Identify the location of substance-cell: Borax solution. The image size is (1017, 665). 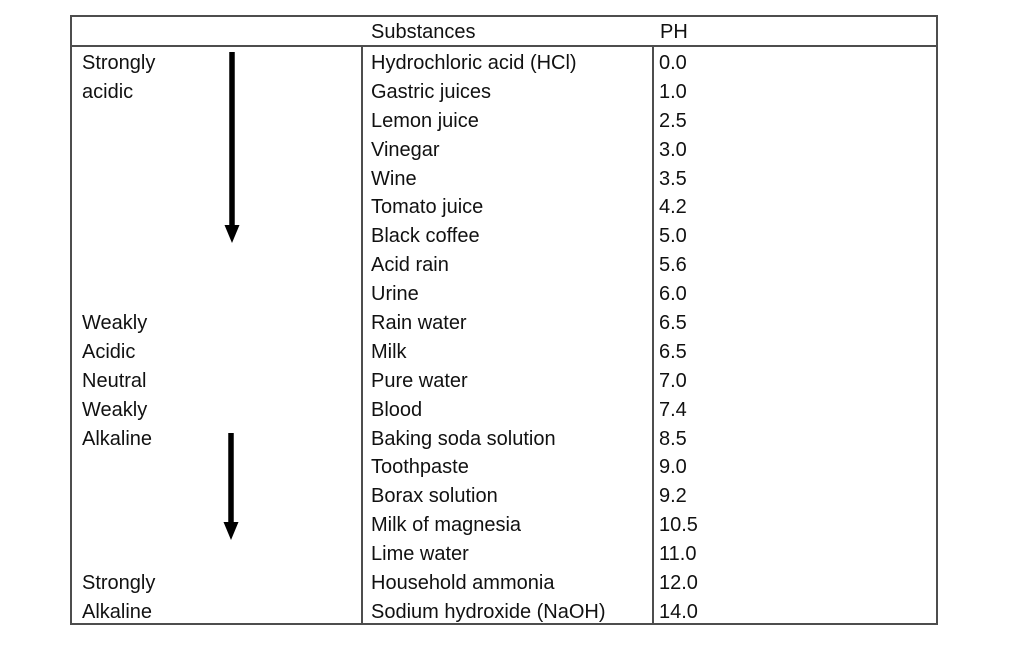
(434, 496).